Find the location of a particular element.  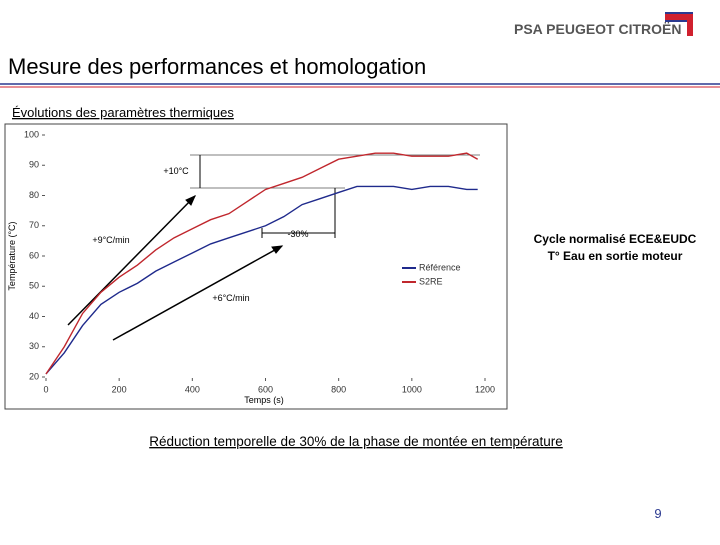

logo: PSA PEUGEOT CITROËN is located at coordinates (598, 29).